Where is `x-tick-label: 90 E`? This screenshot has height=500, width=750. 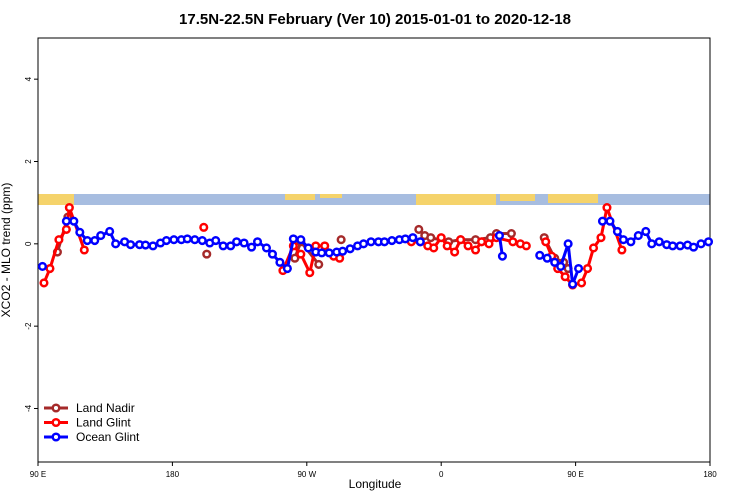
x-tick-label: 90 E is located at coordinates (38, 474).